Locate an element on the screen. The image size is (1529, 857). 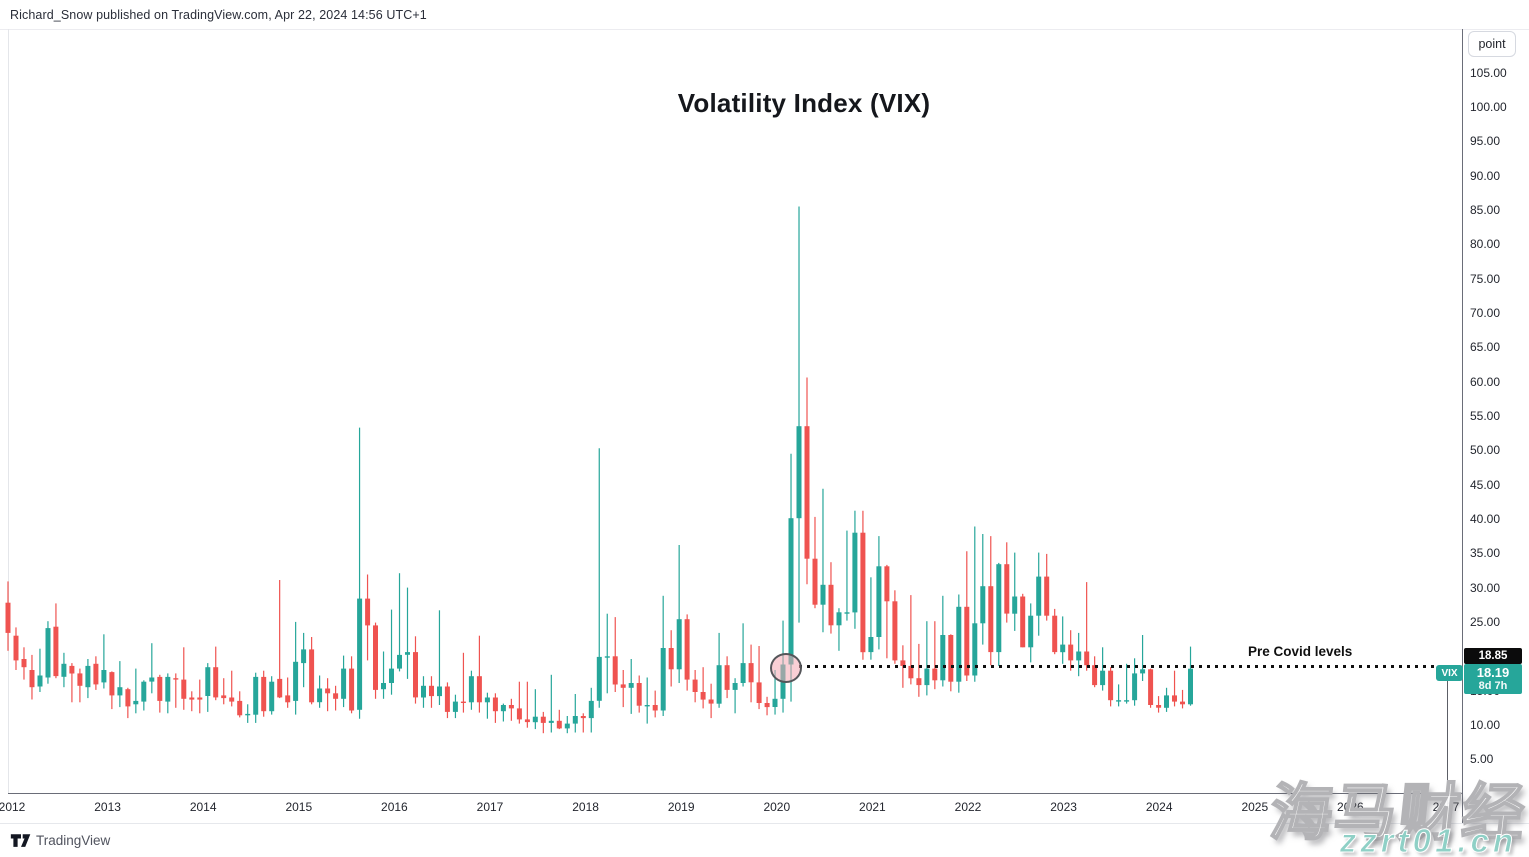
year-tick-label: 2017 is located at coordinates (490, 807).